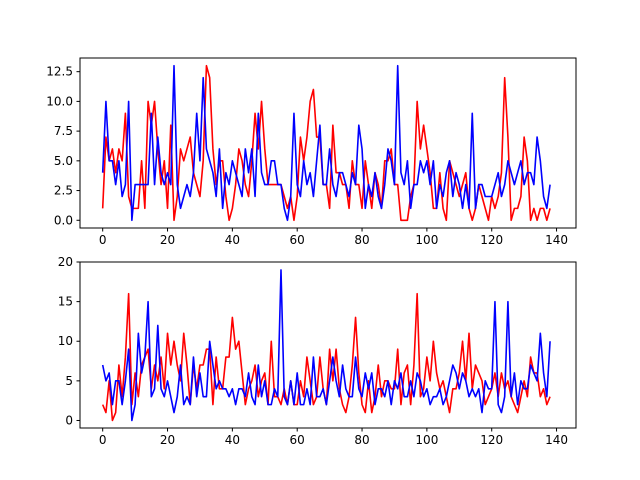 Image resolution: width=640 pixels, height=480 pixels. I want to click on y-tick-label: 10.0, so click(59, 101).